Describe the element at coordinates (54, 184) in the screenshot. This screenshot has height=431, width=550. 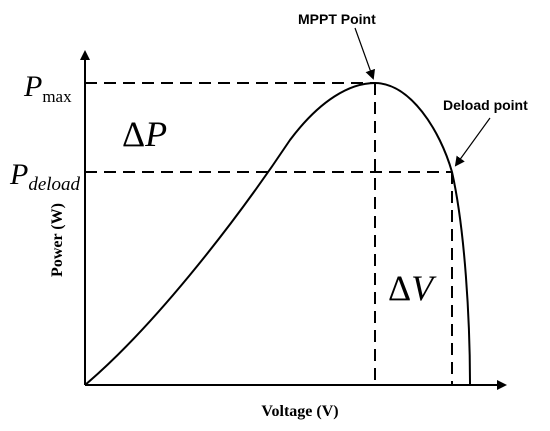
I see `pdeload-subscript: deload` at that location.